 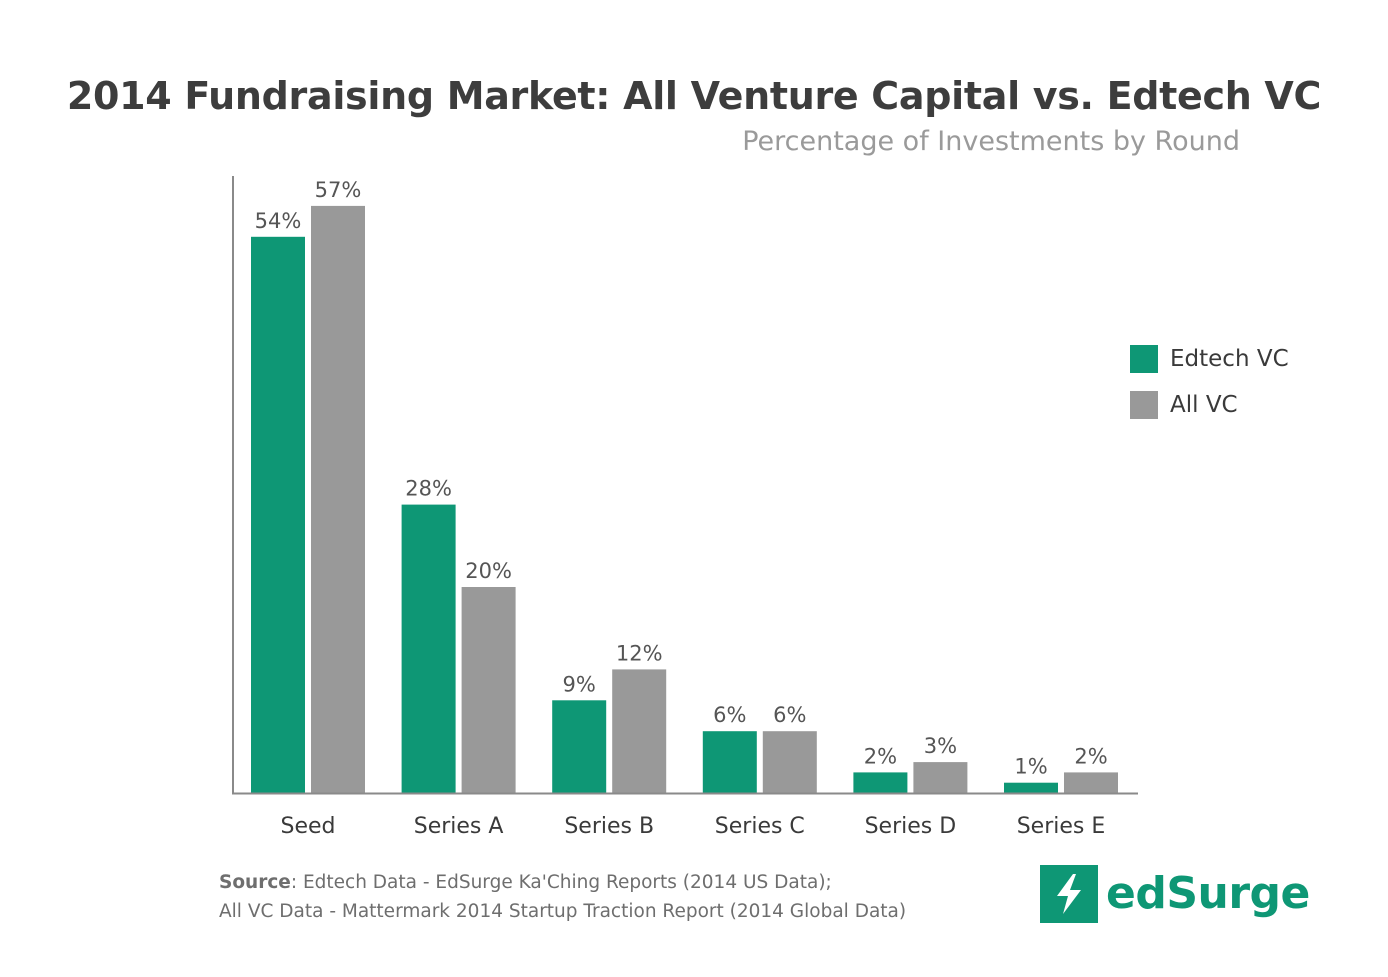 I want to click on category-label-series-d: Series D, so click(x=911, y=826).